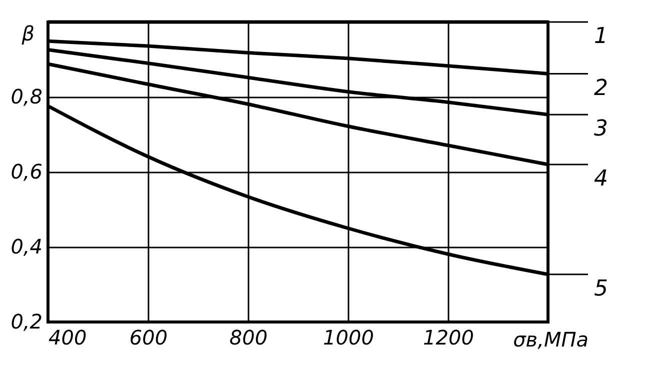 Image resolution: width=656 pixels, height=392 pixels. Describe the element at coordinates (601, 129) in the screenshot. I see `legend-label: 3` at that location.